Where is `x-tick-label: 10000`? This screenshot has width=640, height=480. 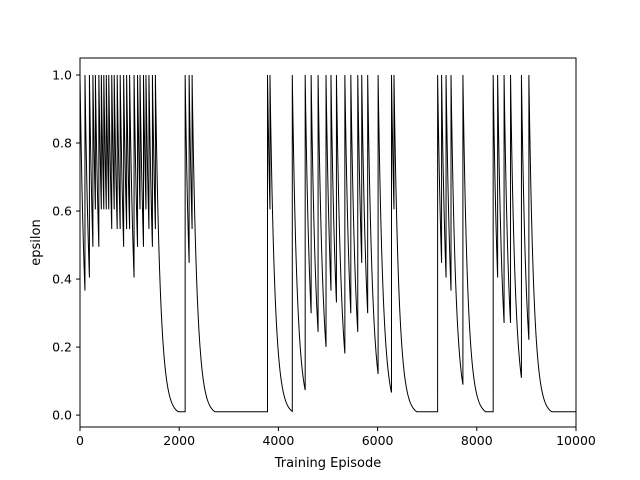 x-tick-label: 10000 is located at coordinates (576, 440).